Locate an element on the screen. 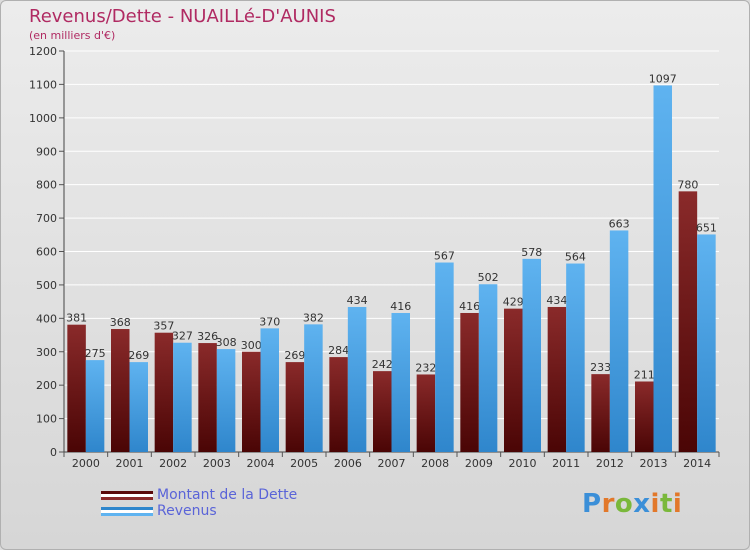  chart-title: Revenus/Dette - NUAILLé-D'AUNIS is located at coordinates (182, 16).